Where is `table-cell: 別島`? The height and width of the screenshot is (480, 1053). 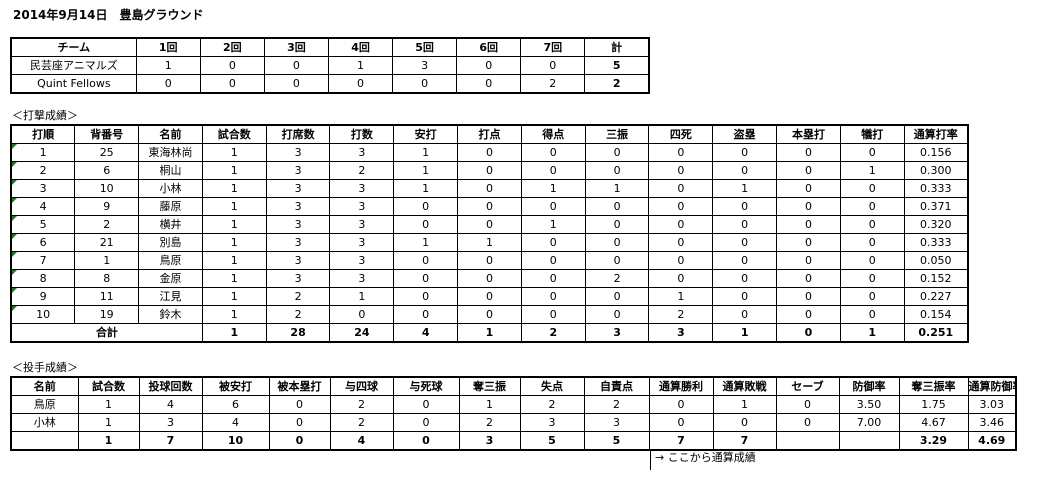
table-cell: 別島 is located at coordinates (170, 242).